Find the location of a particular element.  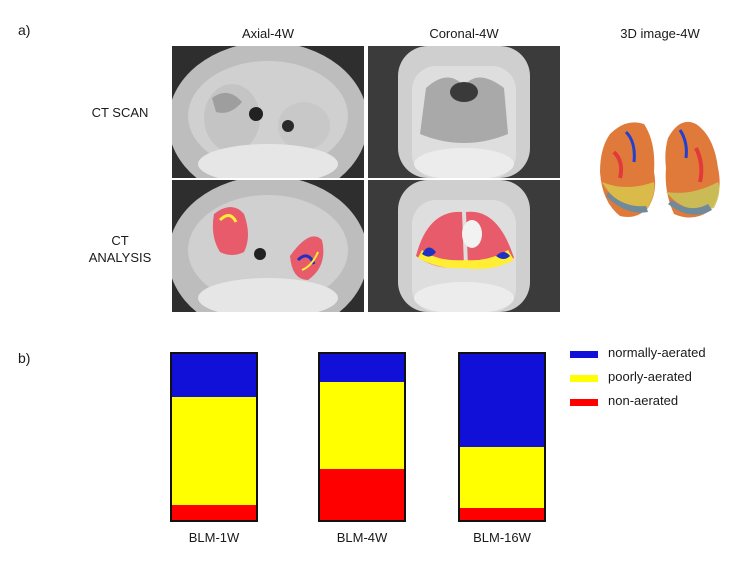

bar-label-blm-16w: BLM-16W is located at coordinates (502, 537).